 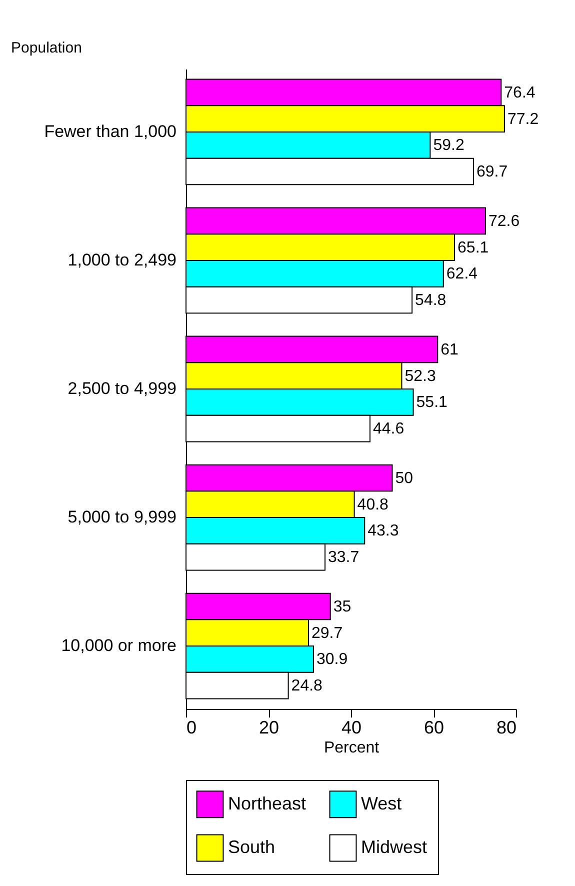 I want to click on y-tick-label: 1,000 to 2,499, so click(x=122, y=260).